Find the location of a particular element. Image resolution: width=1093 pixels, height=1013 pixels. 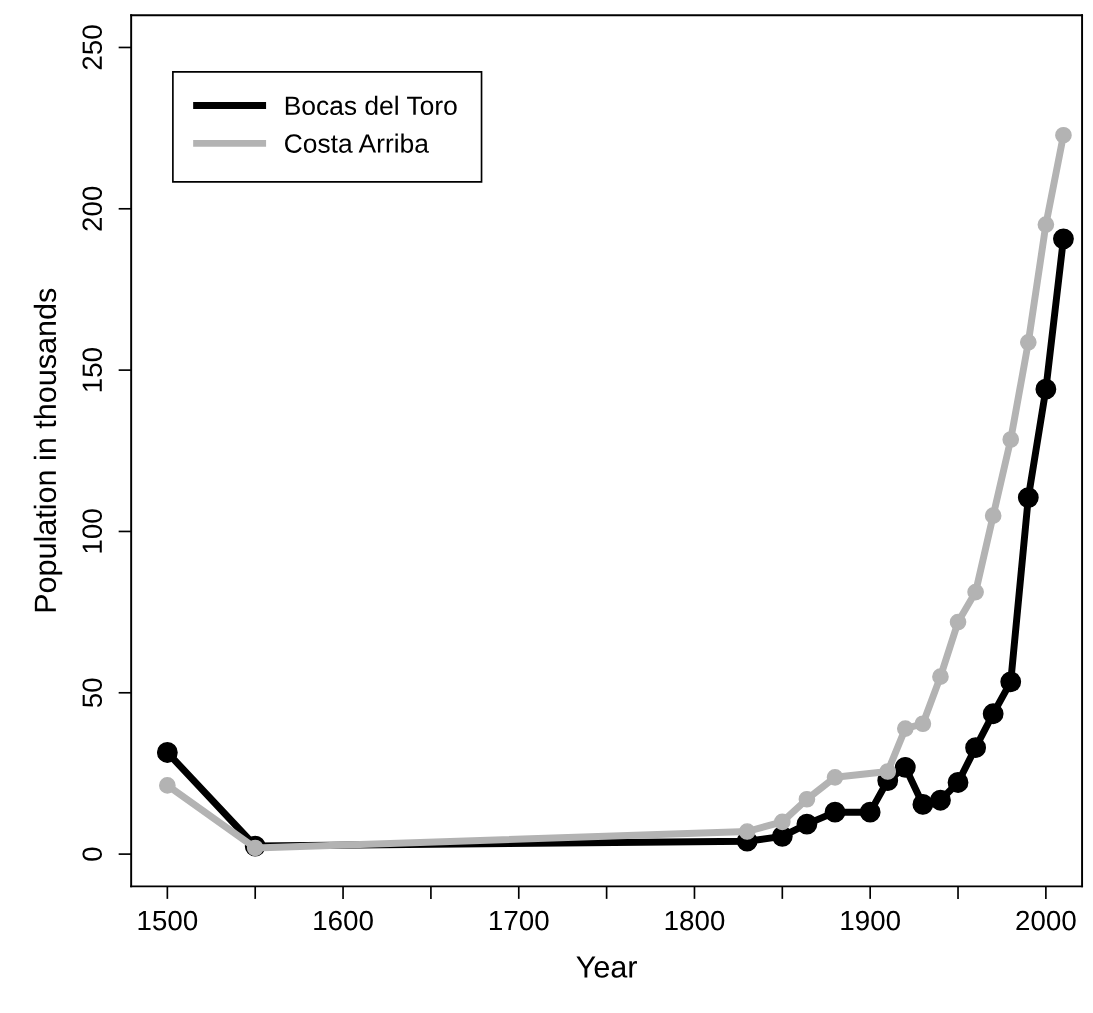

x-tick-label: 1700 is located at coordinates (519, 920).